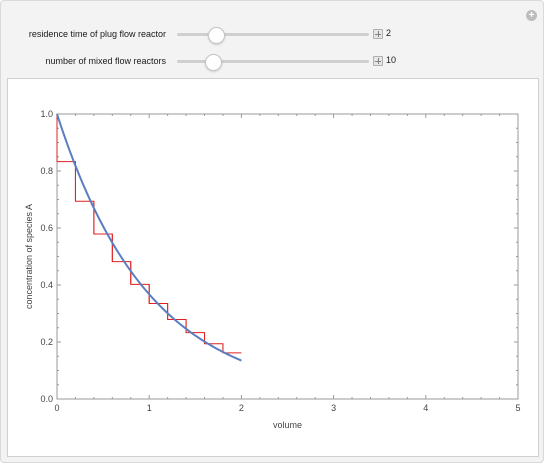  I want to click on residence-time-slider-thumb, so click(217, 35).